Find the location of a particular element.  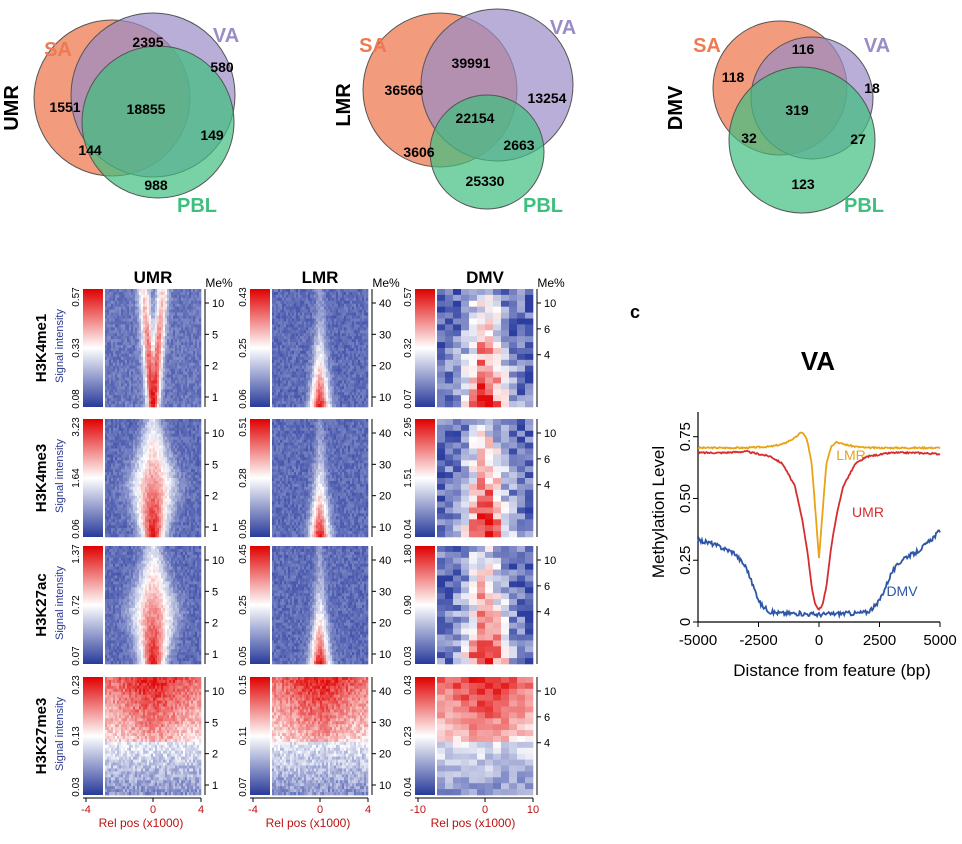

series-line-umr is located at coordinates (819, 530).